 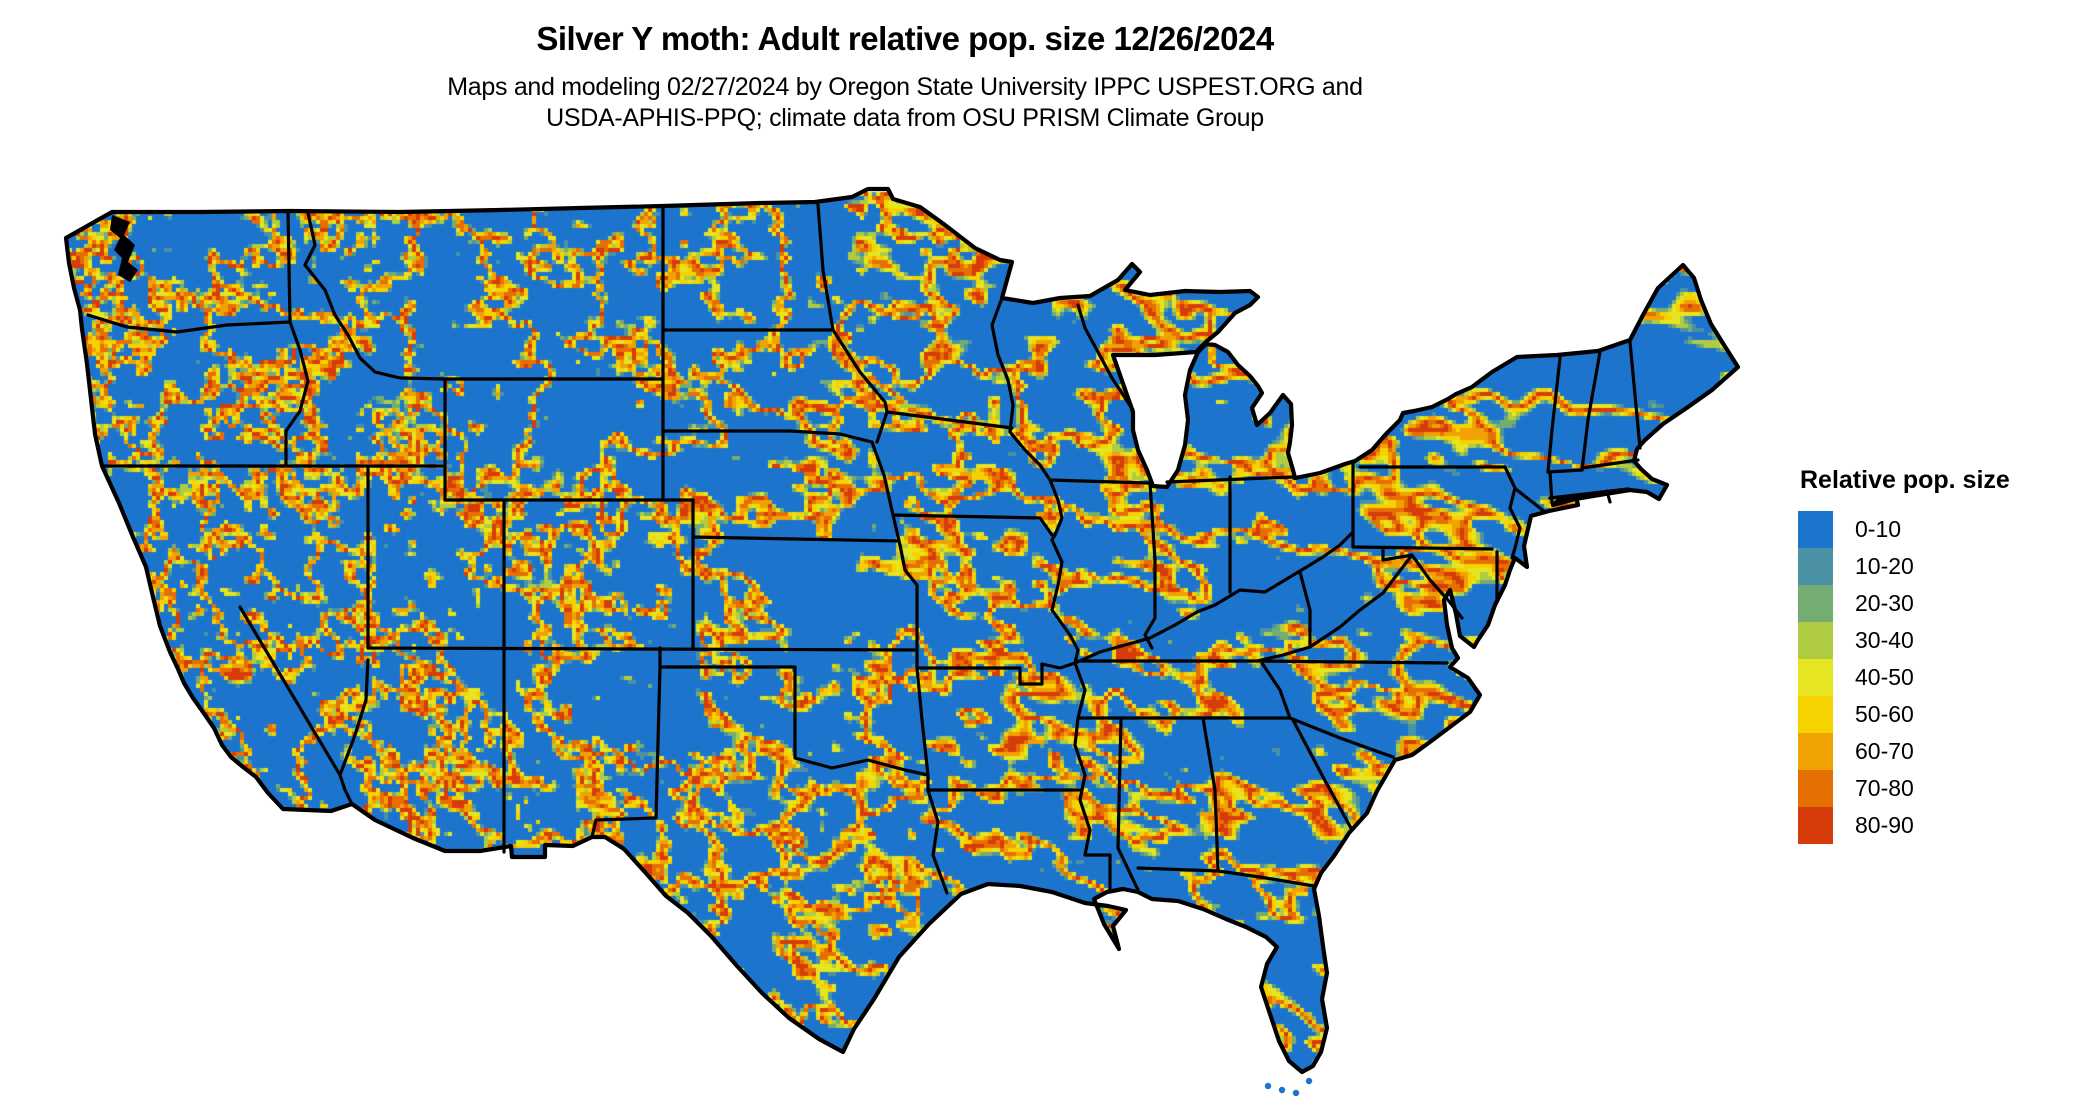 I want to click on florida-keys-dots, so click(x=1288, y=1087).